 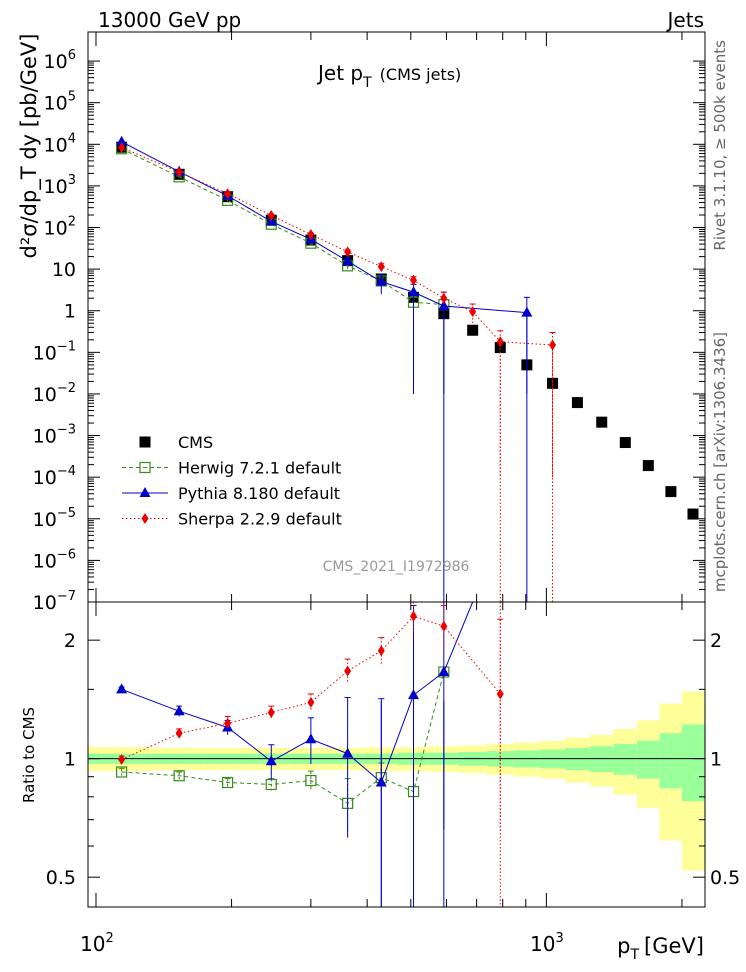 What do you see at coordinates (195, 442) in the screenshot?
I see `legend-label-cms: CMS` at bounding box center [195, 442].